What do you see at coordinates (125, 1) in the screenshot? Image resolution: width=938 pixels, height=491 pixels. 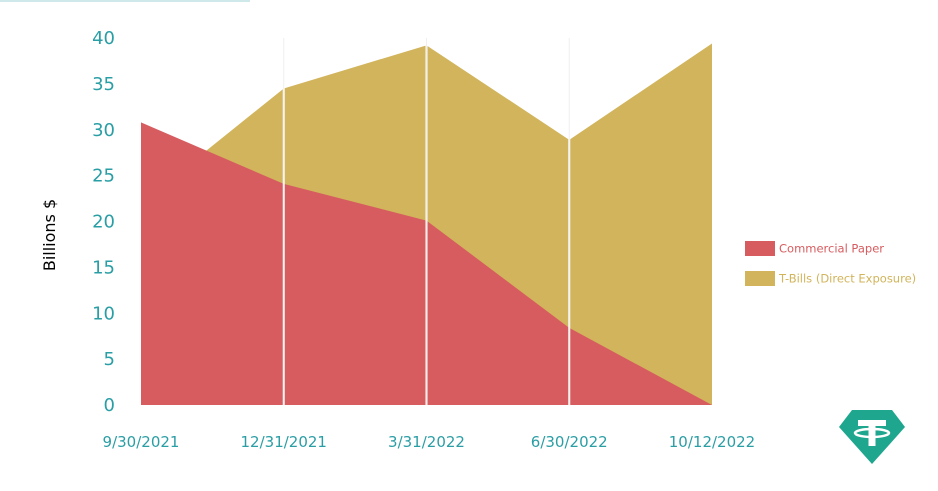 I see `top-accent-line` at bounding box center [125, 1].